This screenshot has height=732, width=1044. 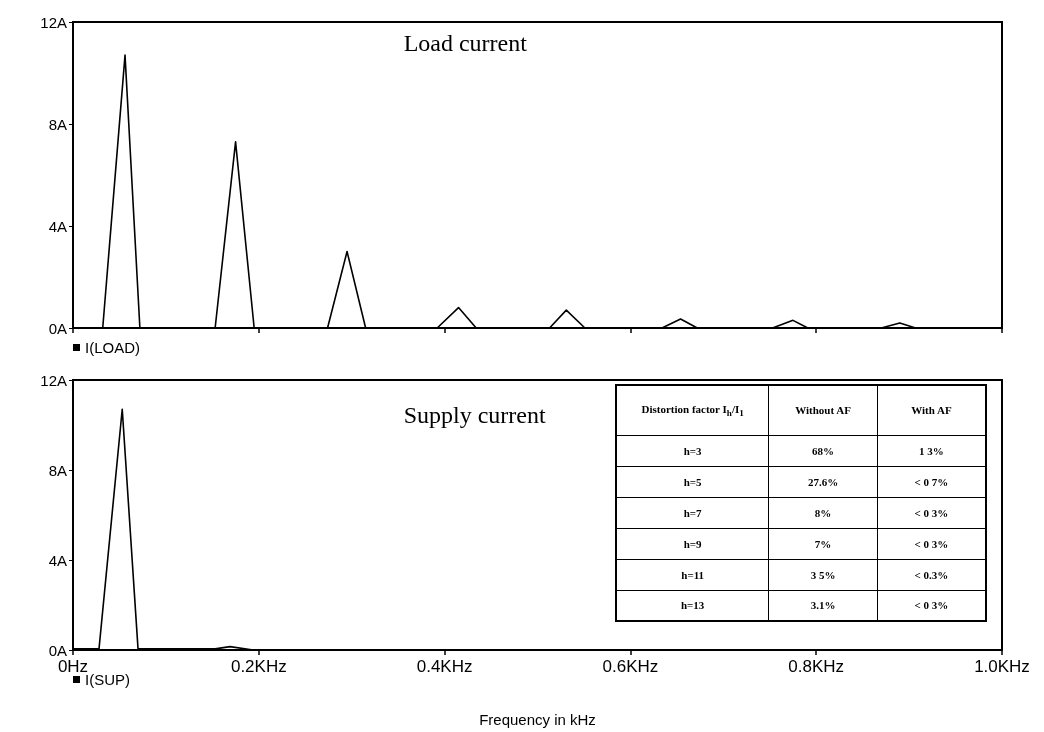 I want to click on x-tick-label: 0.8KHz, so click(x=816, y=666).